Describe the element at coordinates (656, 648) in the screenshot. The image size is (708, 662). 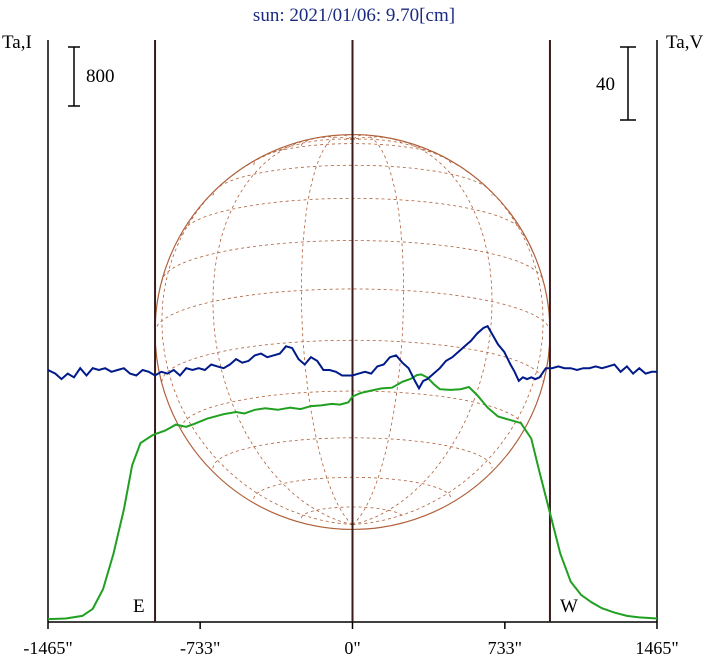
I see `x-tick-label: 1465"` at that location.